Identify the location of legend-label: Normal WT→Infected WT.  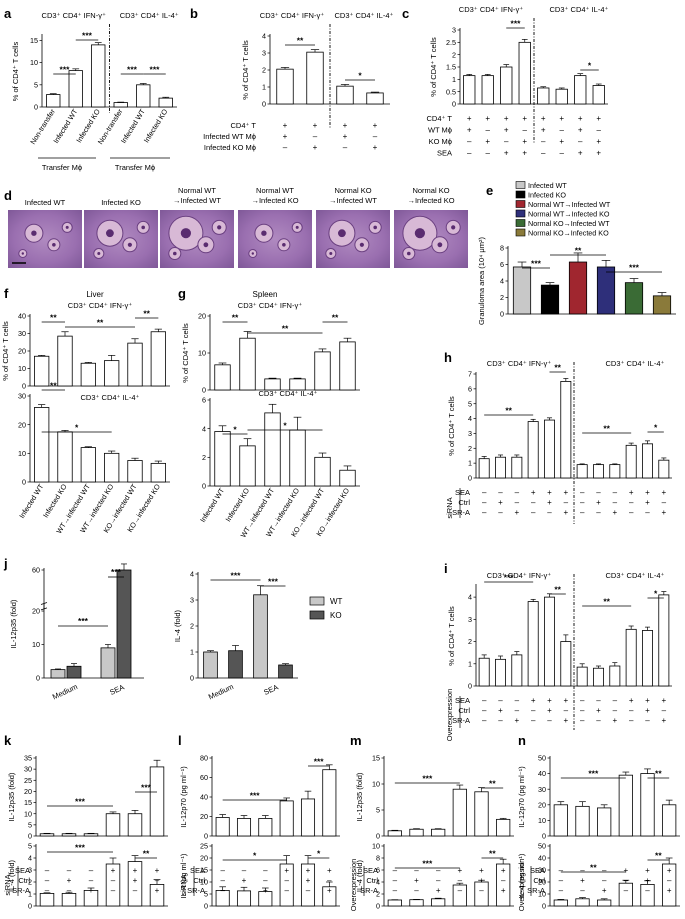
(569, 204).